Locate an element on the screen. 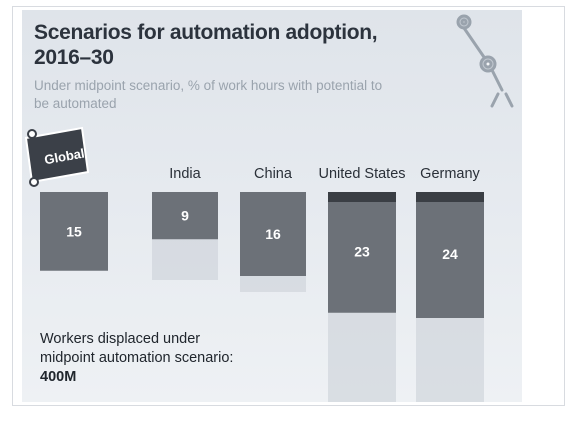 This screenshot has width=579, height=422. category-label-china: China is located at coordinates (273, 174).